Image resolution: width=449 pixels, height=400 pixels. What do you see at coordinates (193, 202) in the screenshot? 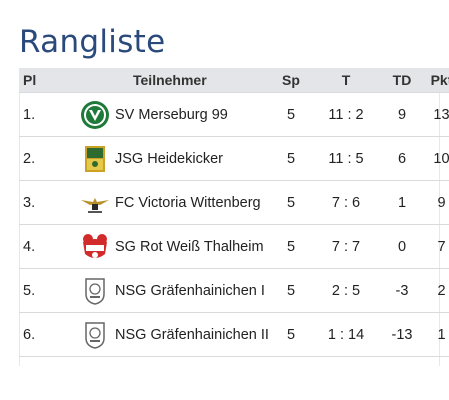
I see `team-name: FC Victoria Wittenberg` at bounding box center [193, 202].